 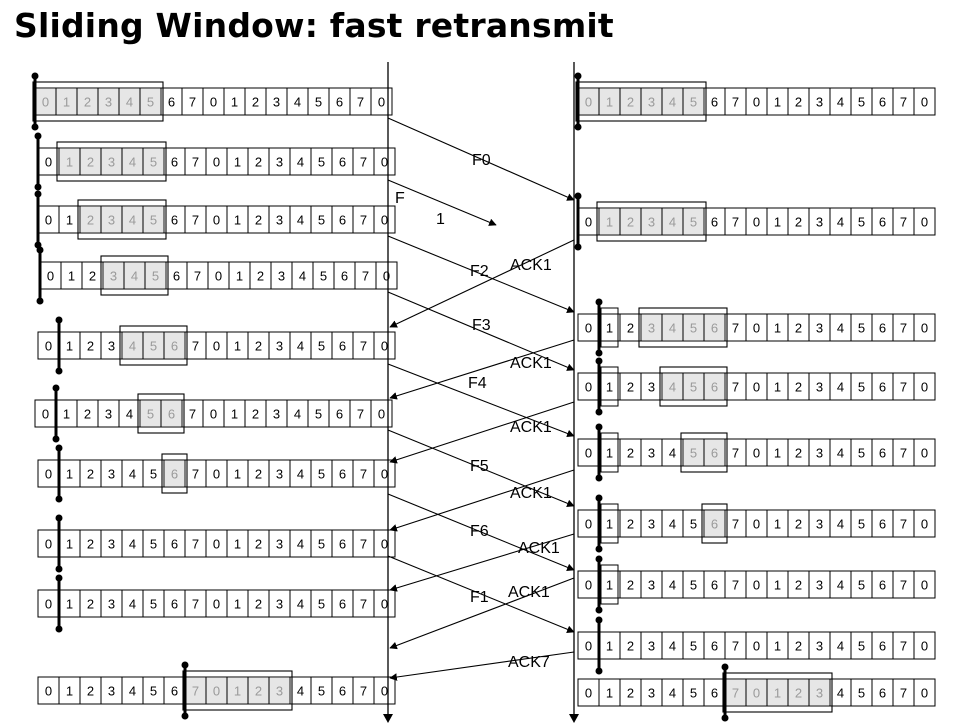 I want to click on receiver-window-shade, so click(x=777, y=692).